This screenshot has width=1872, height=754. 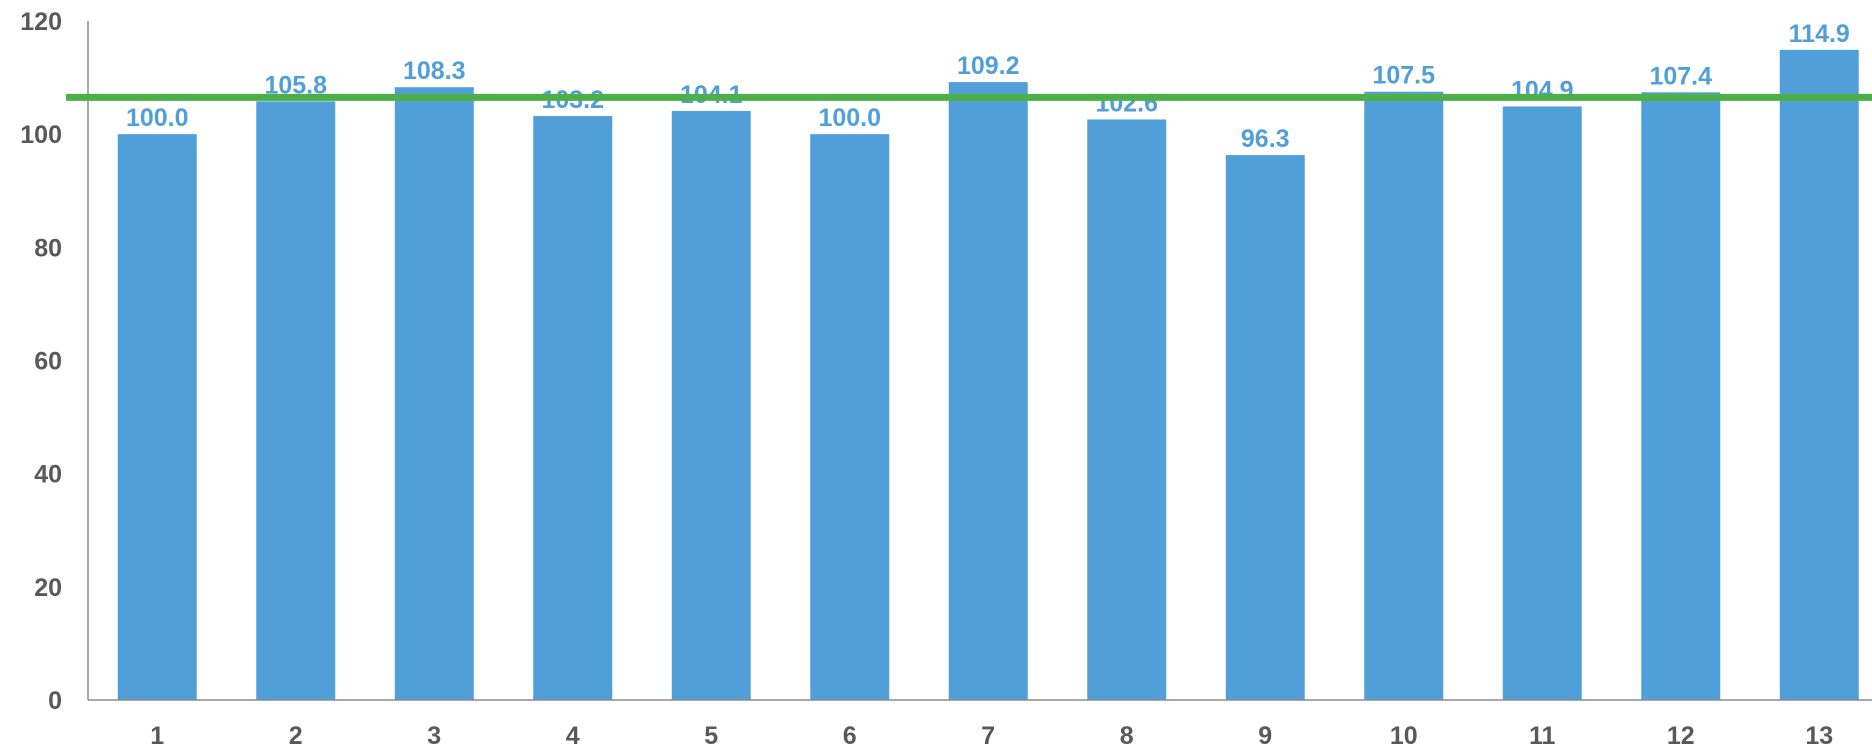 What do you see at coordinates (1681, 735) in the screenshot?
I see `x-tick-label: 12` at bounding box center [1681, 735].